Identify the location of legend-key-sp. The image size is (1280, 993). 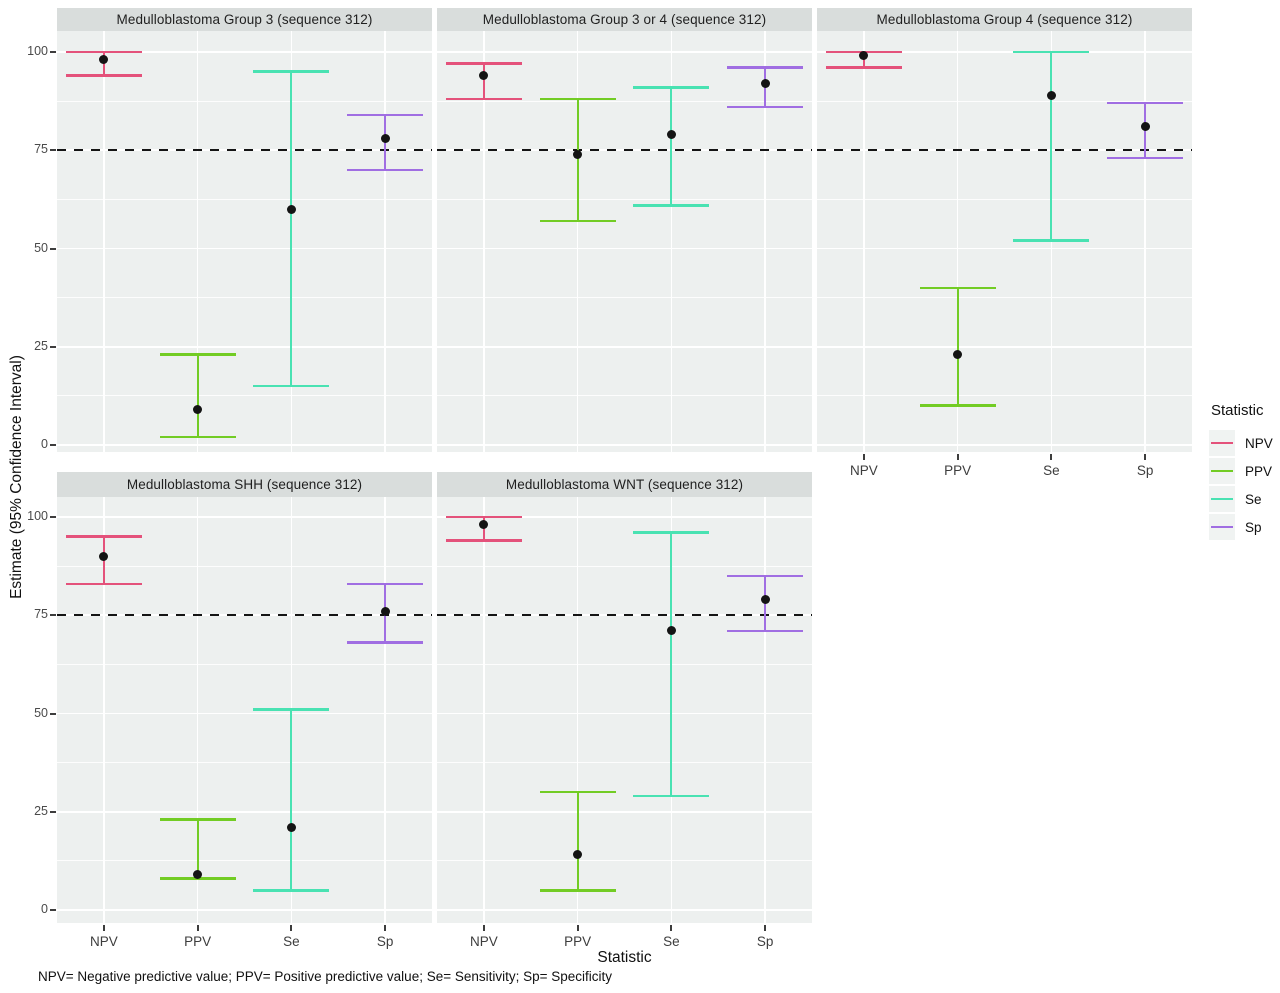
(1222, 527).